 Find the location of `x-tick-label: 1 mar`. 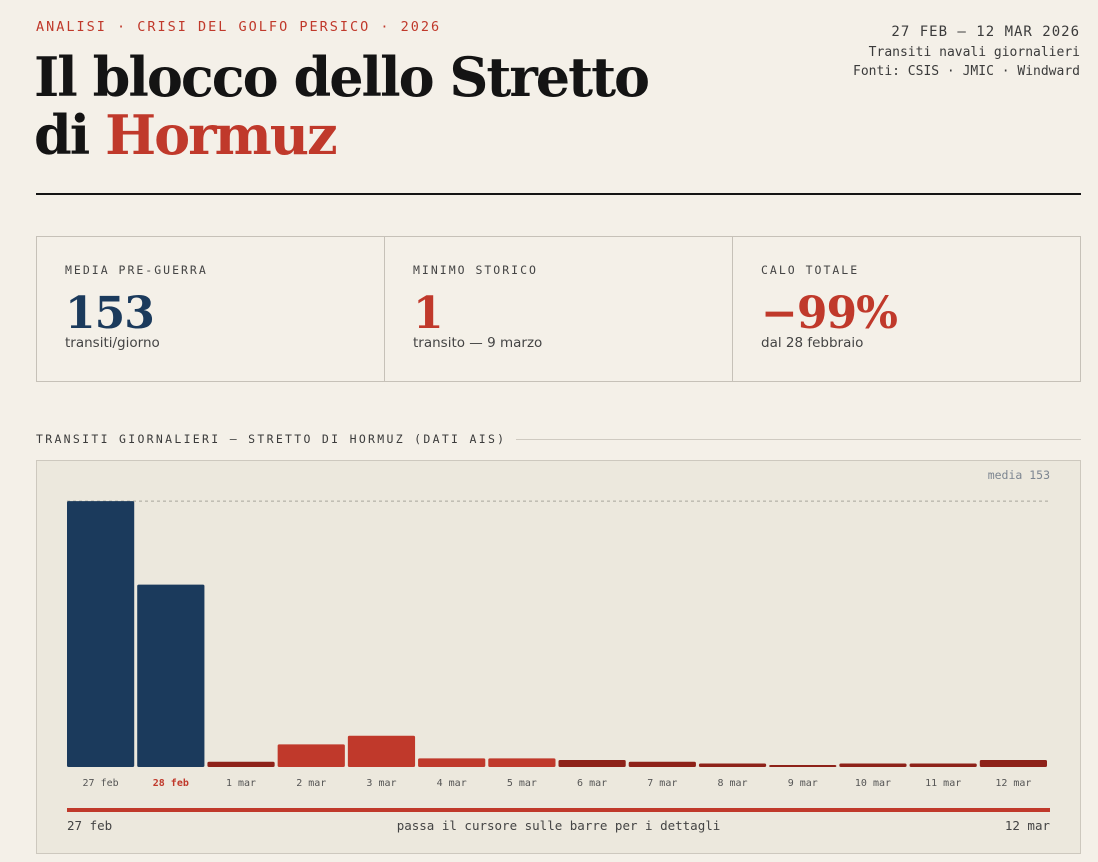

x-tick-label: 1 mar is located at coordinates (241, 783).